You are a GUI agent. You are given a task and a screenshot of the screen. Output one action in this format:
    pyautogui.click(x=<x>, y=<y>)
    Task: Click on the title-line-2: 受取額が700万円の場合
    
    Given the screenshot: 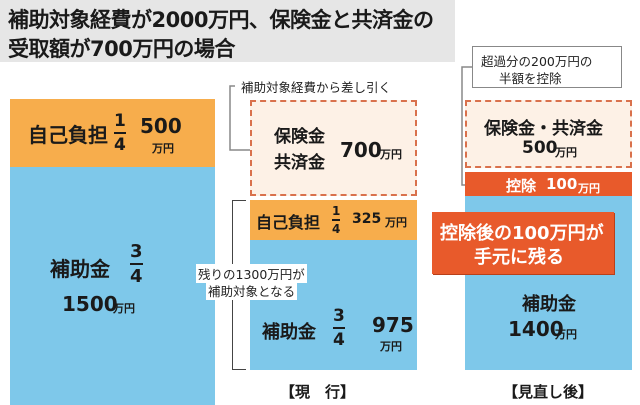 What is the action you would take?
    pyautogui.click(x=121, y=49)
    